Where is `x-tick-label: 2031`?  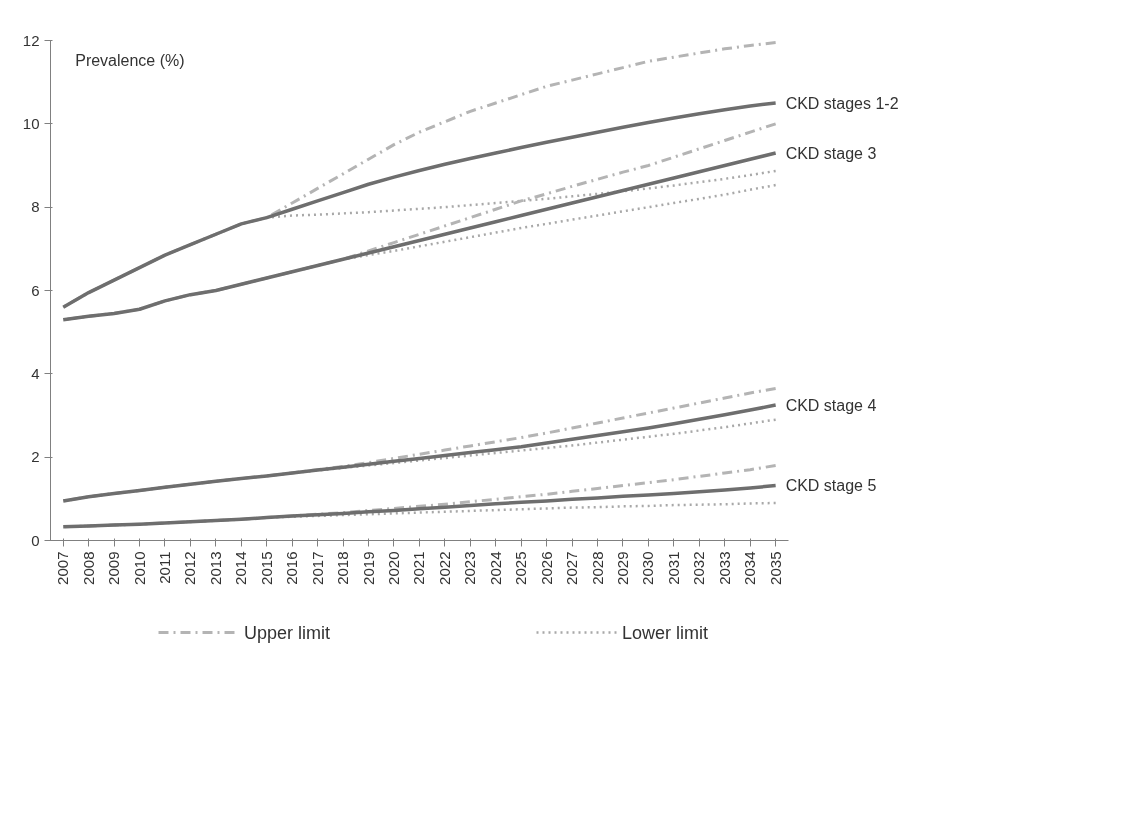 x-tick-label: 2031 is located at coordinates (673, 568).